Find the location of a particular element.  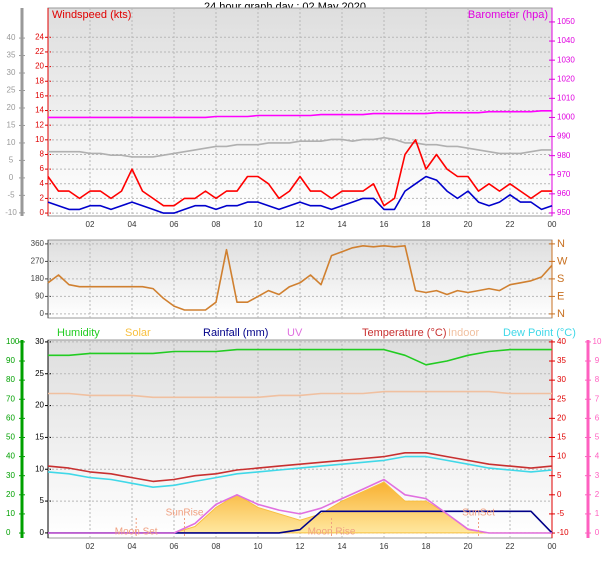

y-tick-label: E is located at coordinates (560, 296).